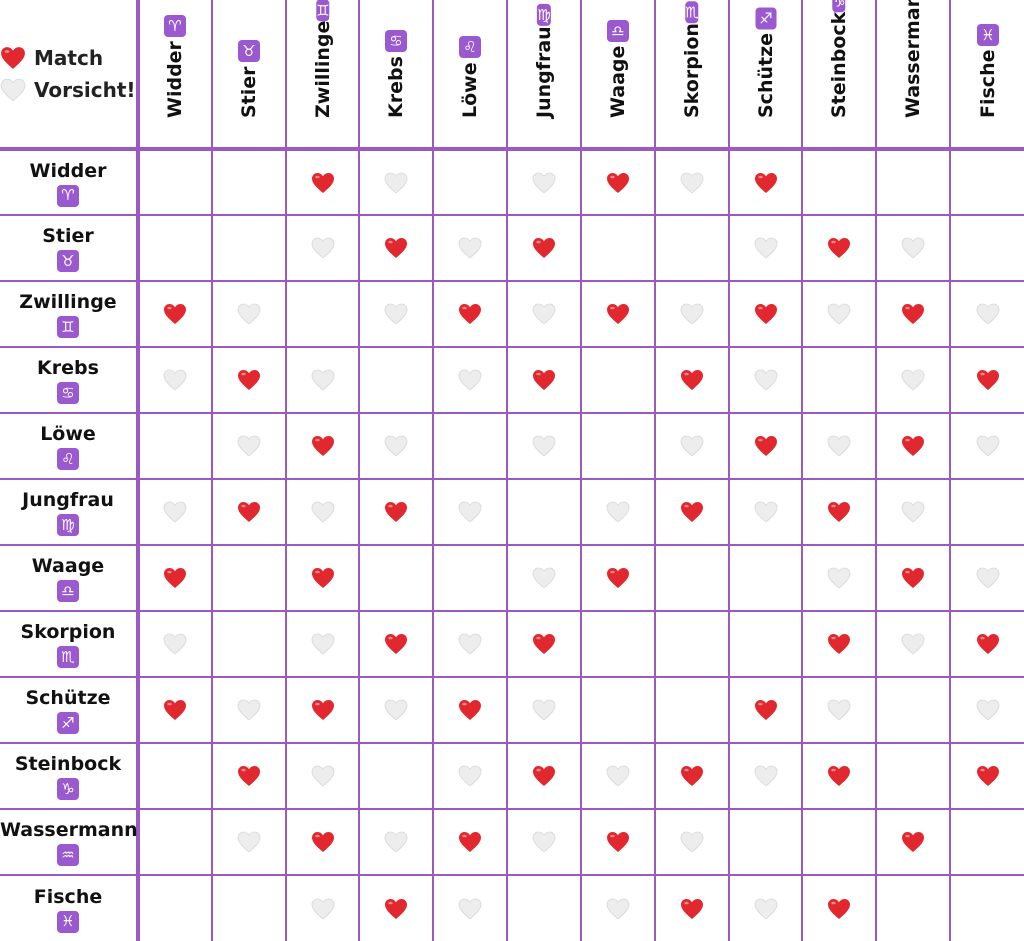 The height and width of the screenshot is (941, 1024). I want to click on column-header-label: Skorpion, so click(691, 70).